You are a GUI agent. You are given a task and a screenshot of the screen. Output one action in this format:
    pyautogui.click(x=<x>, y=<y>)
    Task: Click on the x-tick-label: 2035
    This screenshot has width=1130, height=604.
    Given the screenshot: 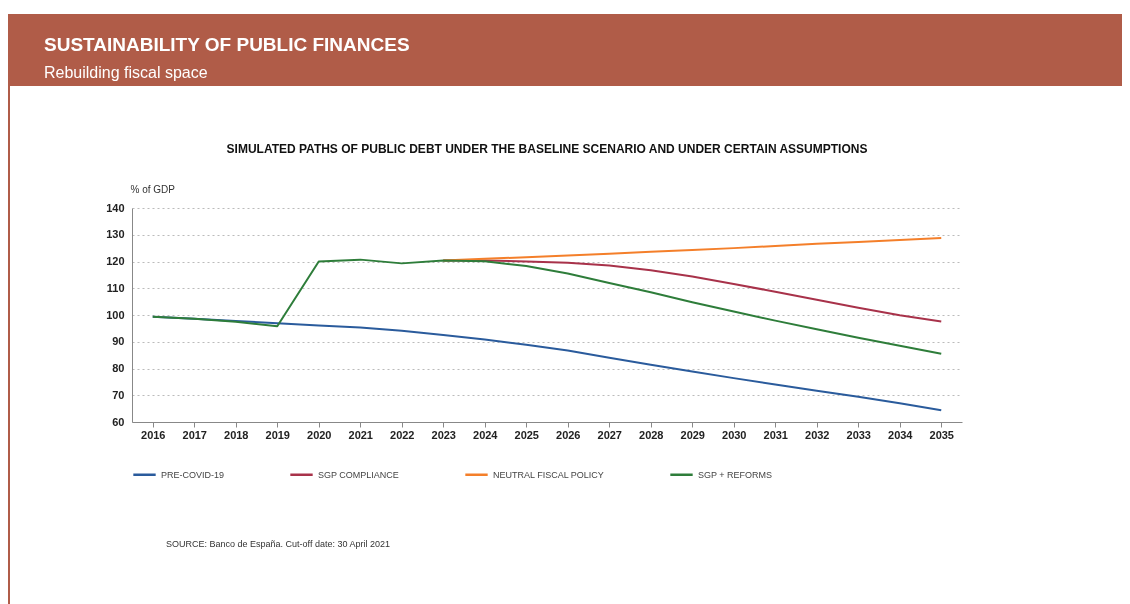 What is the action you would take?
    pyautogui.click(x=941, y=434)
    